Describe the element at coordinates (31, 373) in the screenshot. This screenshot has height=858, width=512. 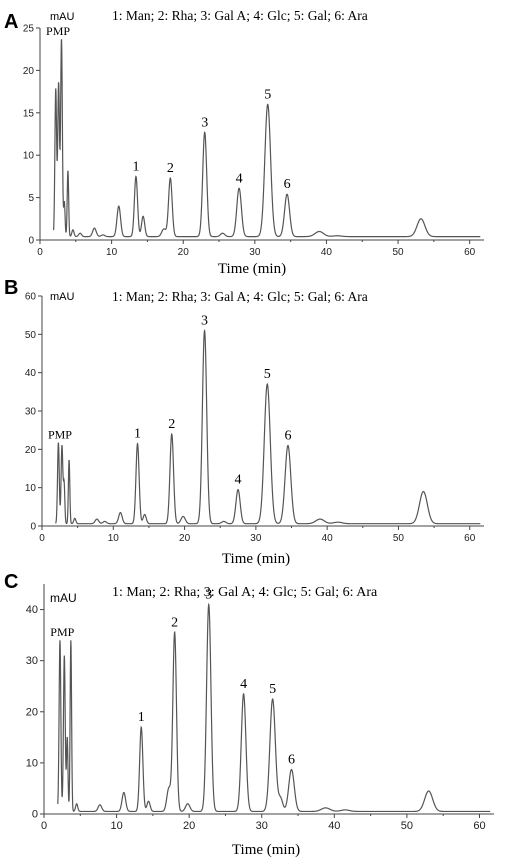
I see `y-tick-label-b-40: 40` at that location.